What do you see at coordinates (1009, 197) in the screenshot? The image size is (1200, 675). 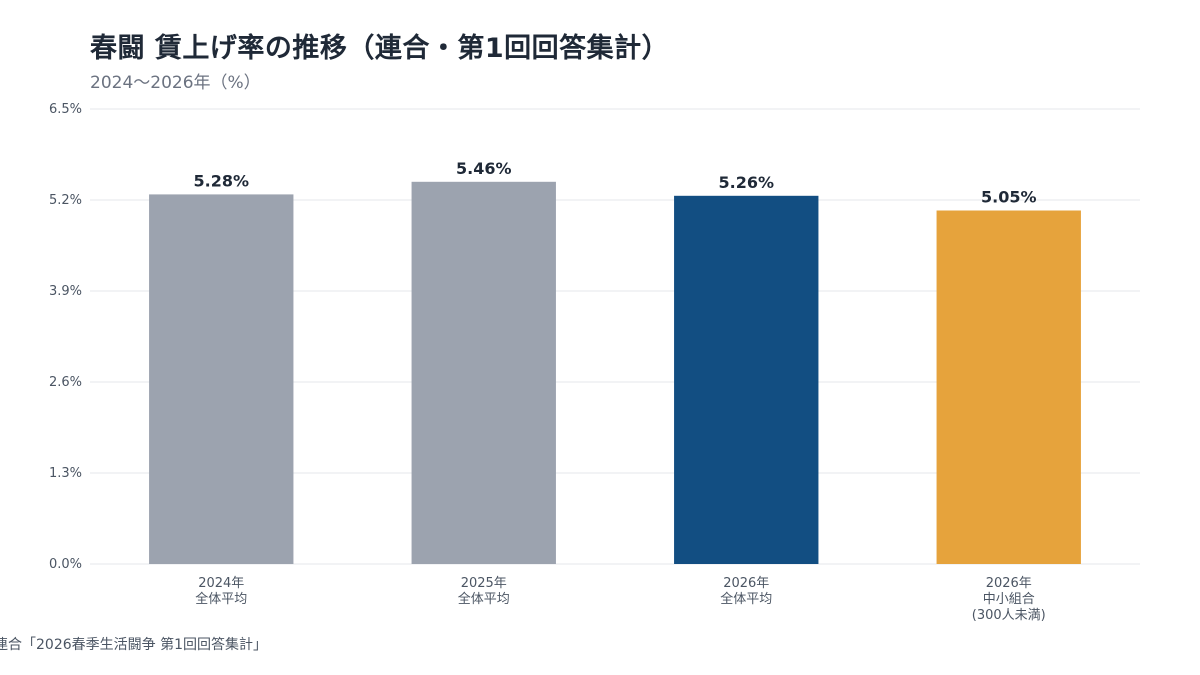 I see `bar-value-label: 5.05%` at bounding box center [1009, 197].